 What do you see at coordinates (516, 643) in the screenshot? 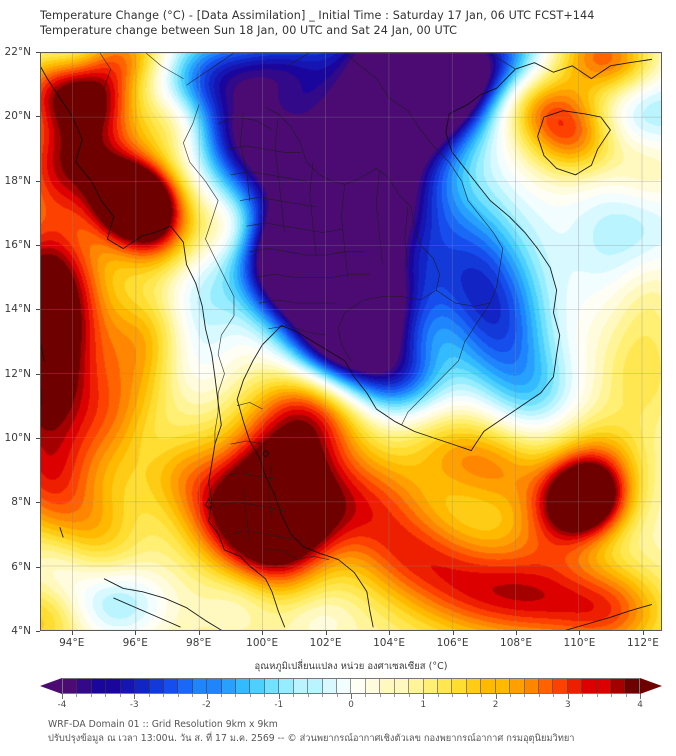
I see `x-axis-label: 108°E` at bounding box center [516, 643].